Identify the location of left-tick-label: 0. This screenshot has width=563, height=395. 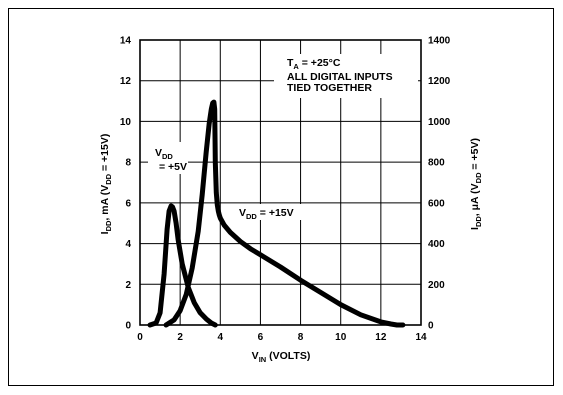
(128, 326).